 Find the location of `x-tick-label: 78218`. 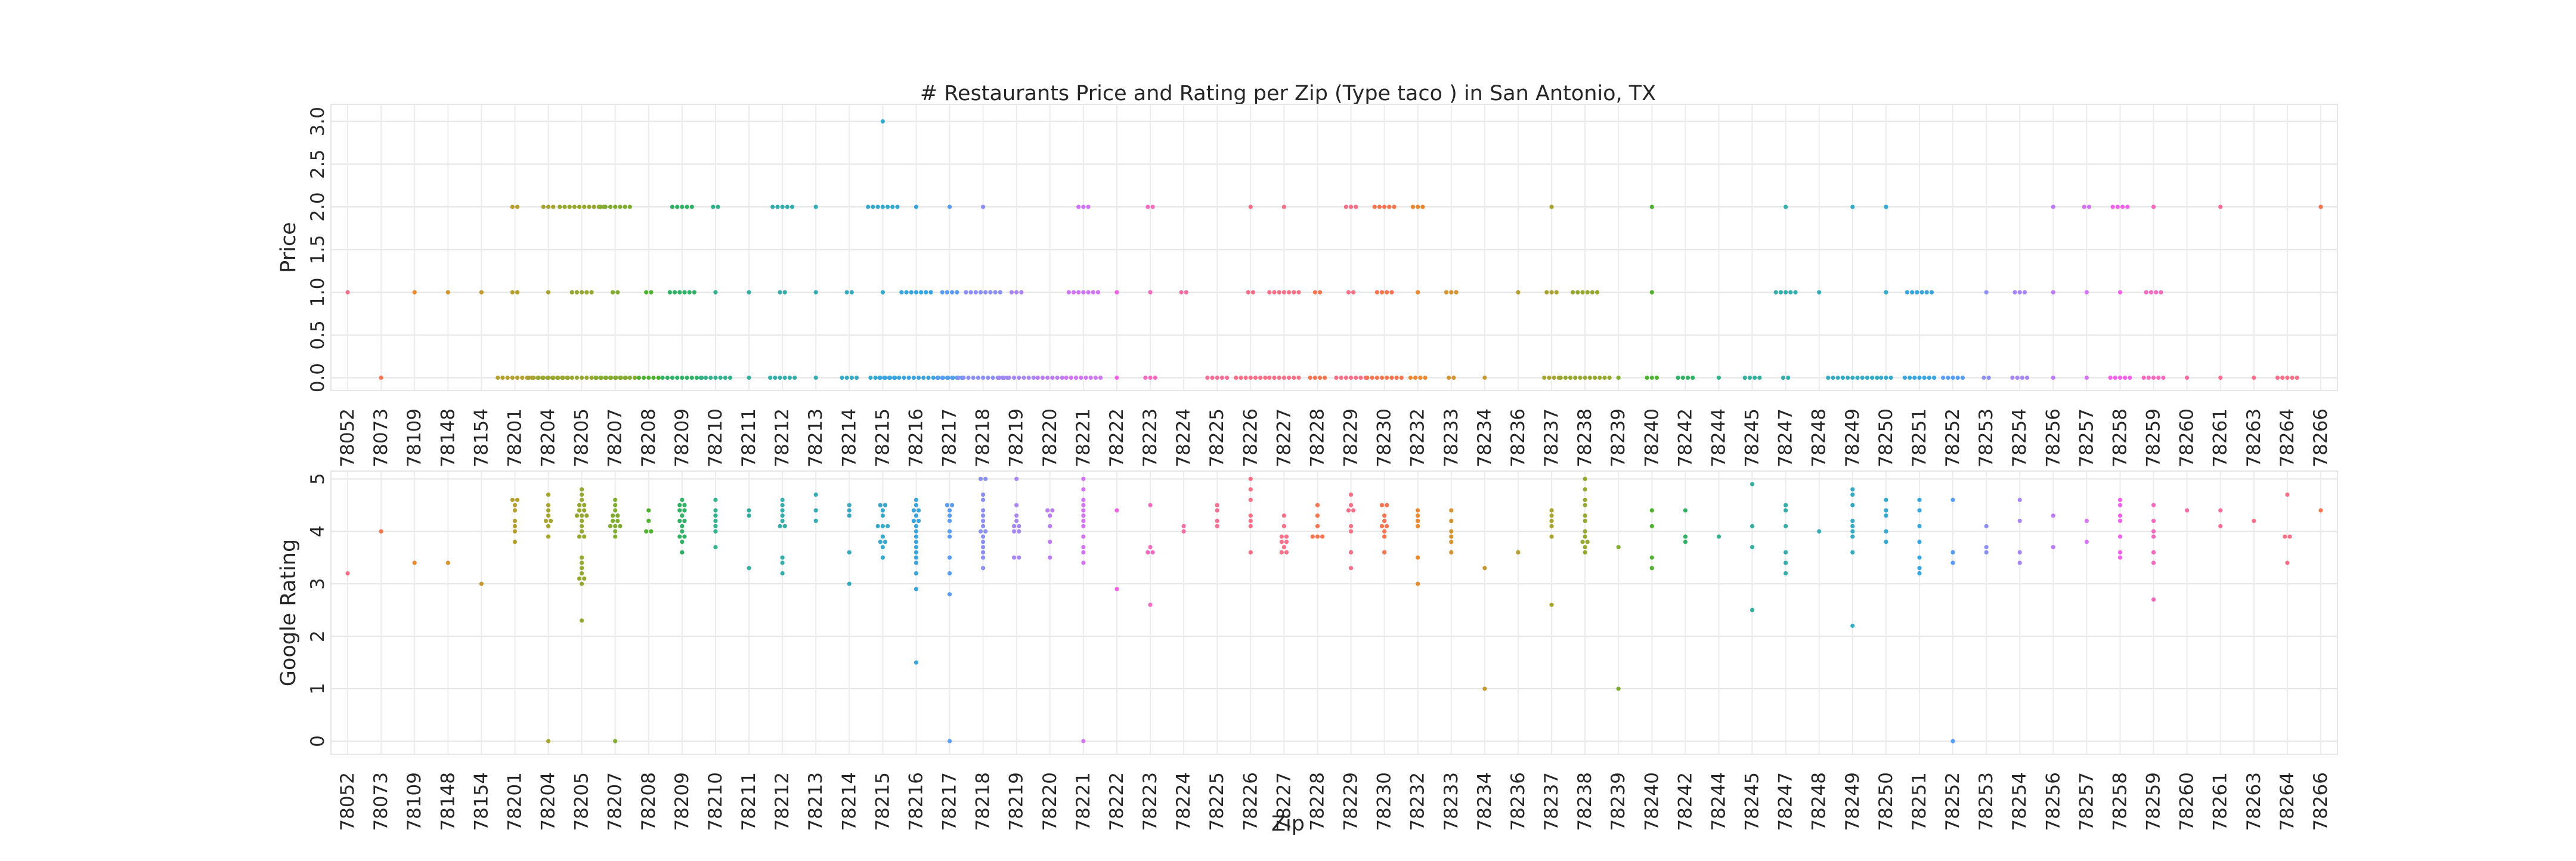

x-tick-label: 78218 is located at coordinates (983, 801).